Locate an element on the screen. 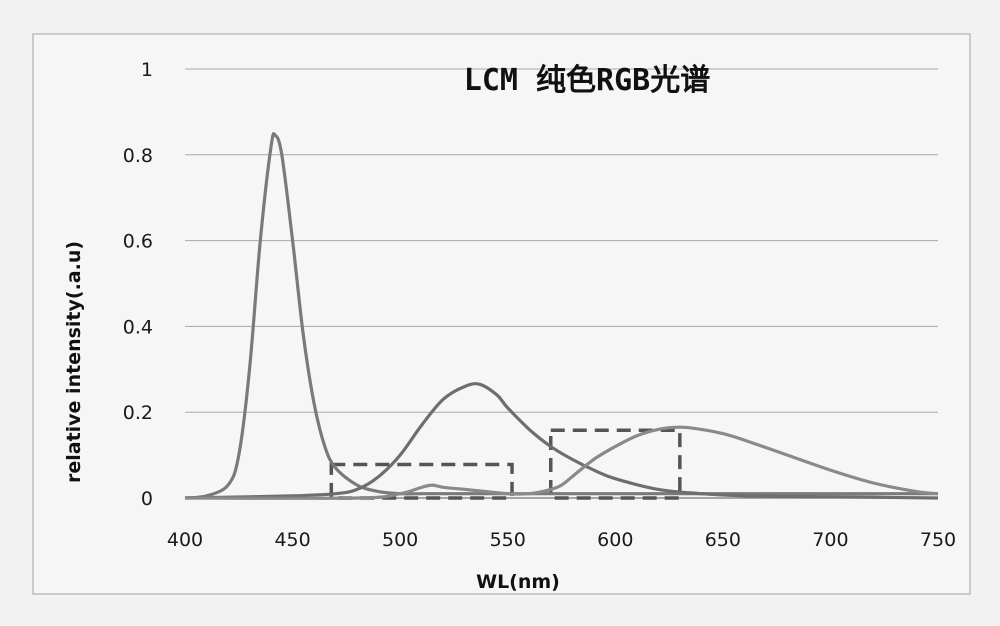  y-tick-label: 1 is located at coordinates (147, 70).